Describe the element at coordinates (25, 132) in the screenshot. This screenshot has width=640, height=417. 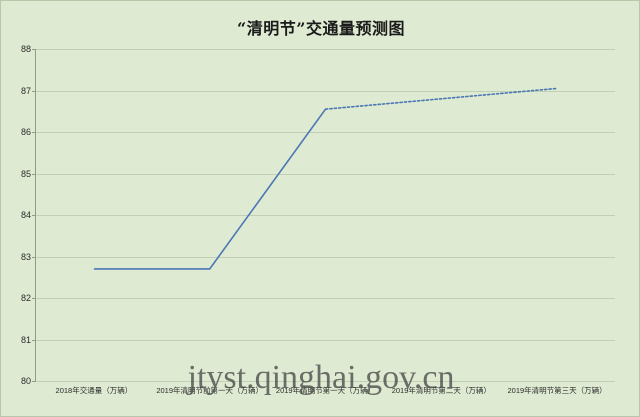
I see `y-tick-label: 86` at that location.